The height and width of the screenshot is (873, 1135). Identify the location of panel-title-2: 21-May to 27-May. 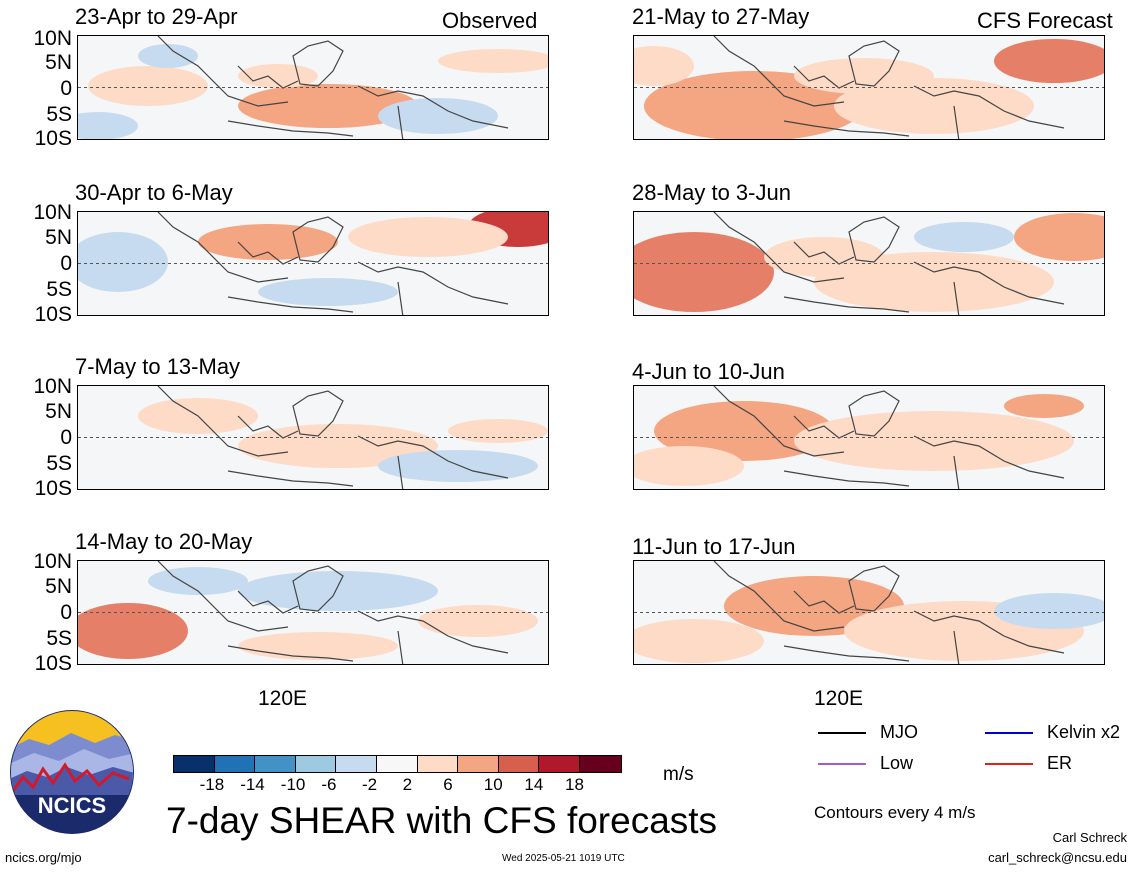
(721, 16).